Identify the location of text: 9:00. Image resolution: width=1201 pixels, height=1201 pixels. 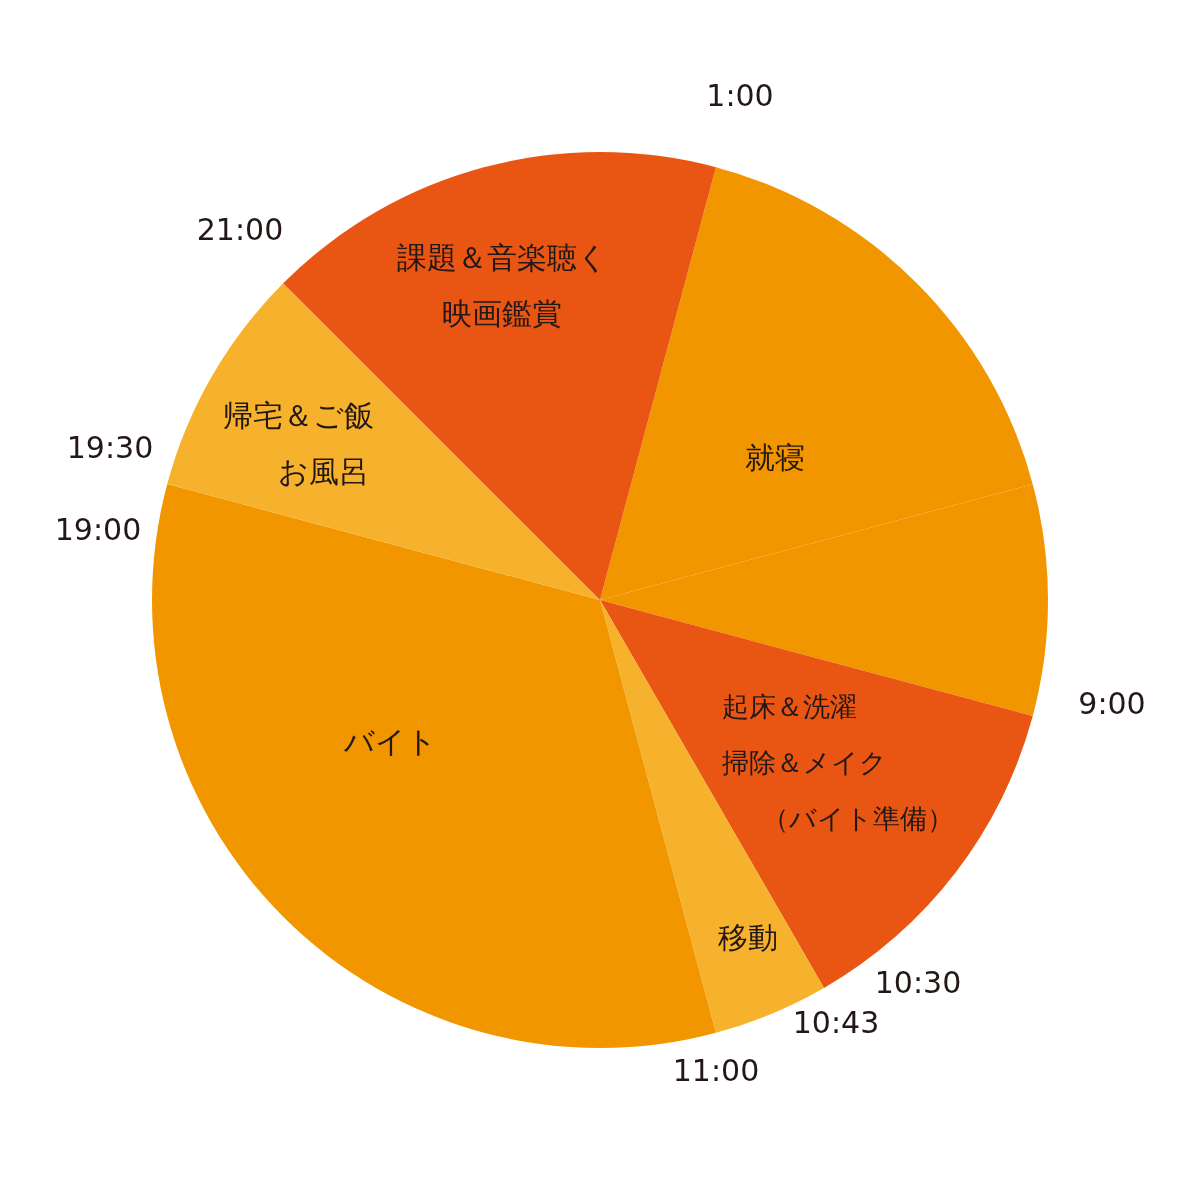
(1112, 703).